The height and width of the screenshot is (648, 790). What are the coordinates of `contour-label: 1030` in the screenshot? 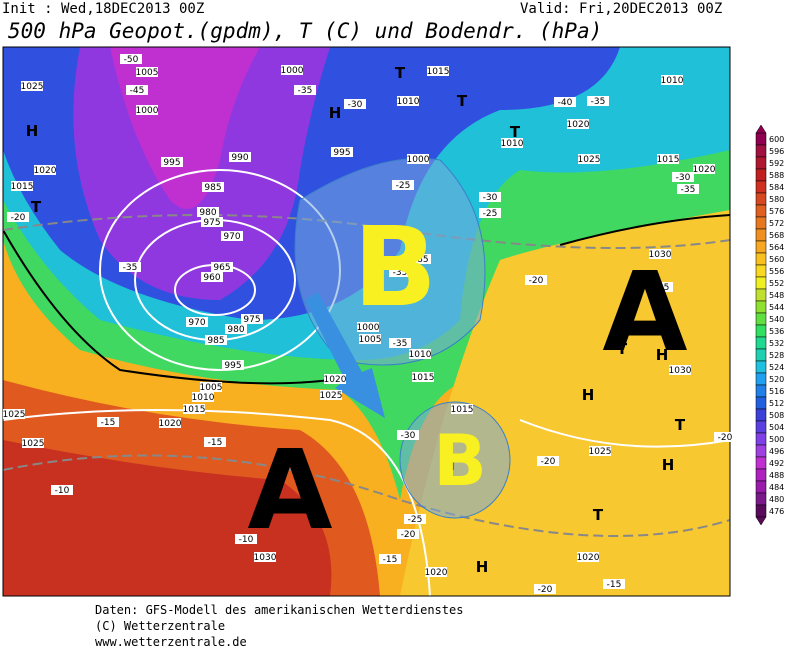 It's located at (660, 255).